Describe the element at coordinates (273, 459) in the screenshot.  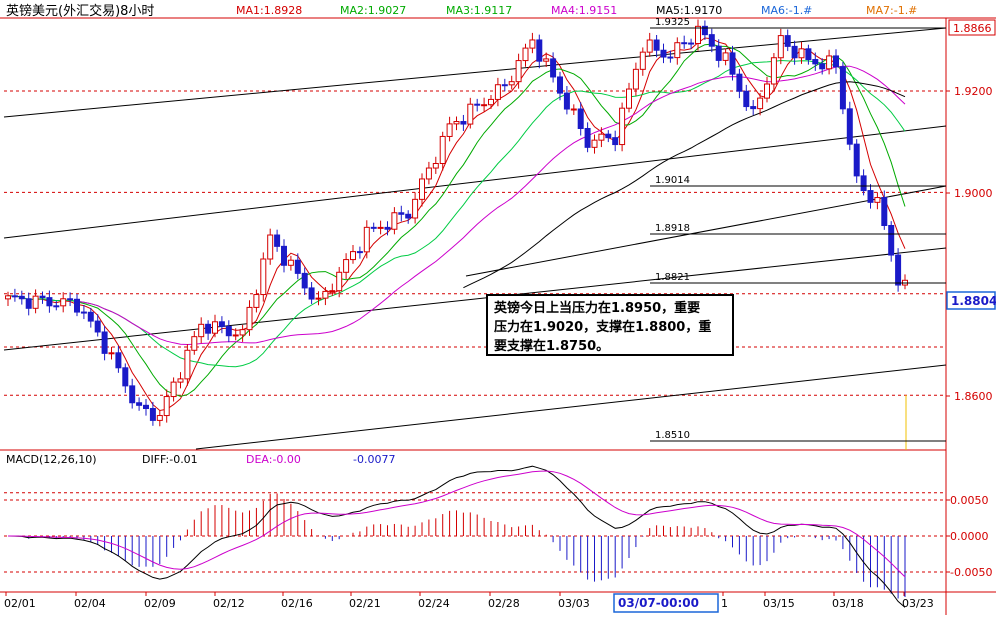
I see `macd-dea-label: DEA:-0.00` at that location.